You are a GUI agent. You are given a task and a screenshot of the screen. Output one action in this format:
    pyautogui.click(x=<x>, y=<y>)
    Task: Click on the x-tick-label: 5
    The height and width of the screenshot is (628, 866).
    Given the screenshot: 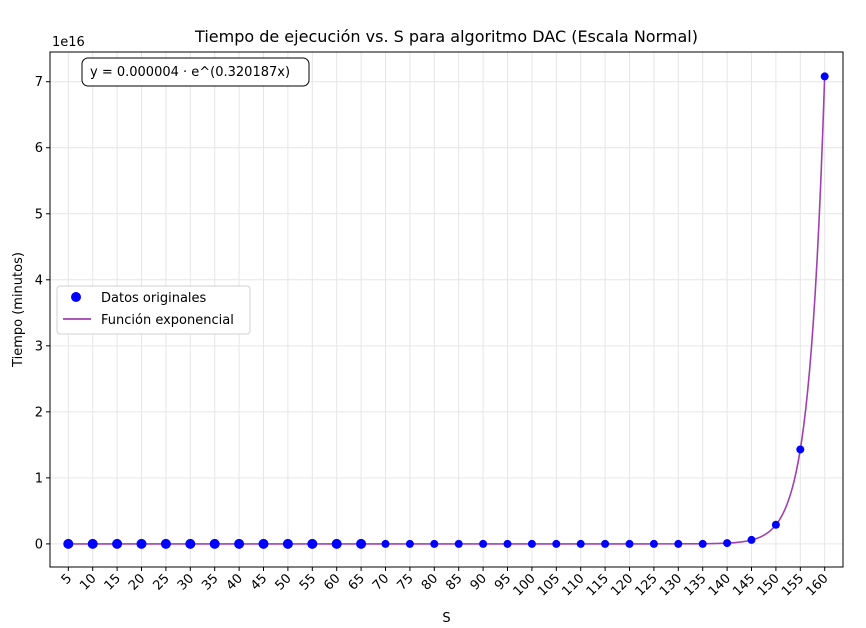 What is the action you would take?
    pyautogui.click(x=67, y=579)
    